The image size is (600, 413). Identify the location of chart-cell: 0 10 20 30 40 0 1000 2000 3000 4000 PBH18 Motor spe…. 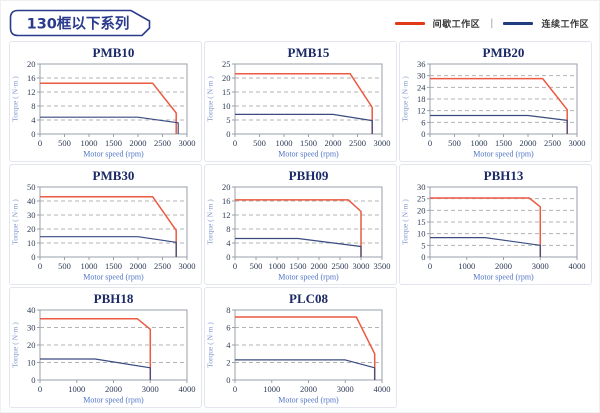
(105, 347).